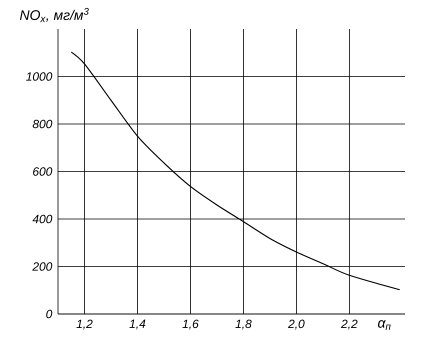 The image size is (431, 345). I want to click on y-tick-label: 0, so click(49, 314).